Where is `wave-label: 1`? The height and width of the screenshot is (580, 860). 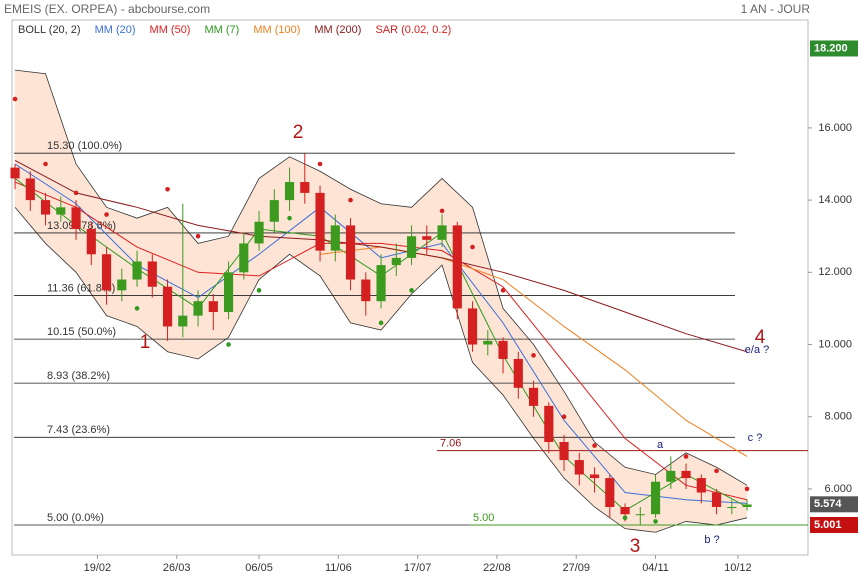 wave-label: 1 is located at coordinates (145, 342).